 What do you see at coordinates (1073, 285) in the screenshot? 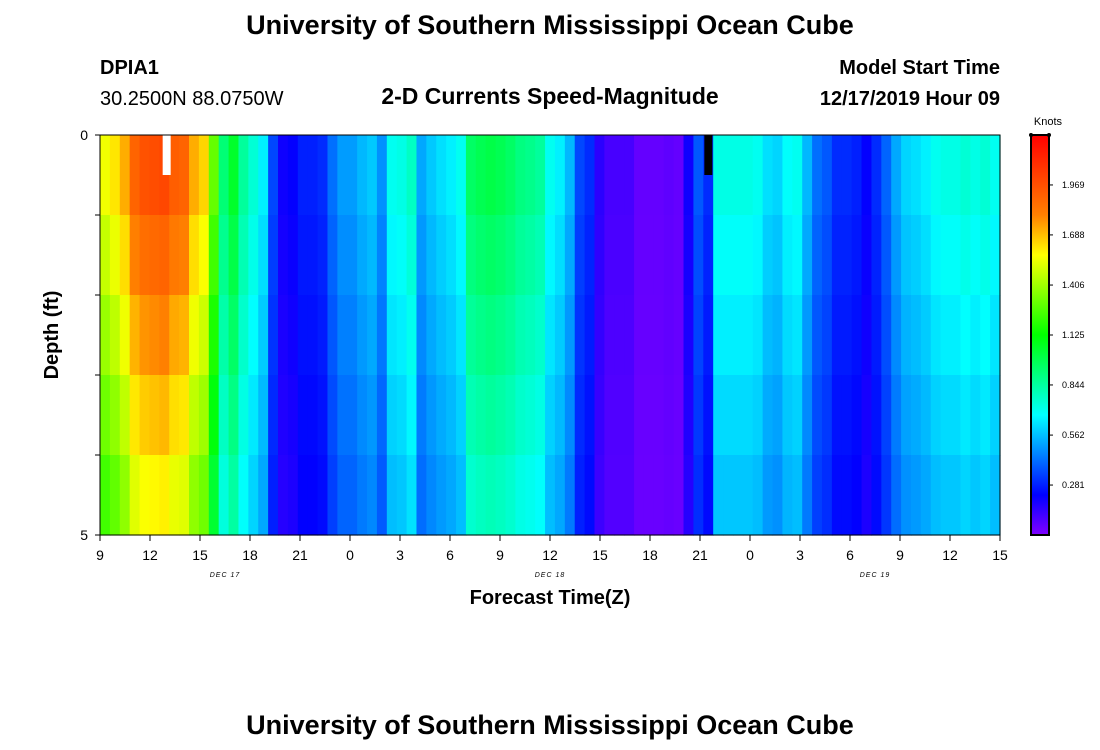
I see `colorbar-tick-label: 1.406` at bounding box center [1073, 285].